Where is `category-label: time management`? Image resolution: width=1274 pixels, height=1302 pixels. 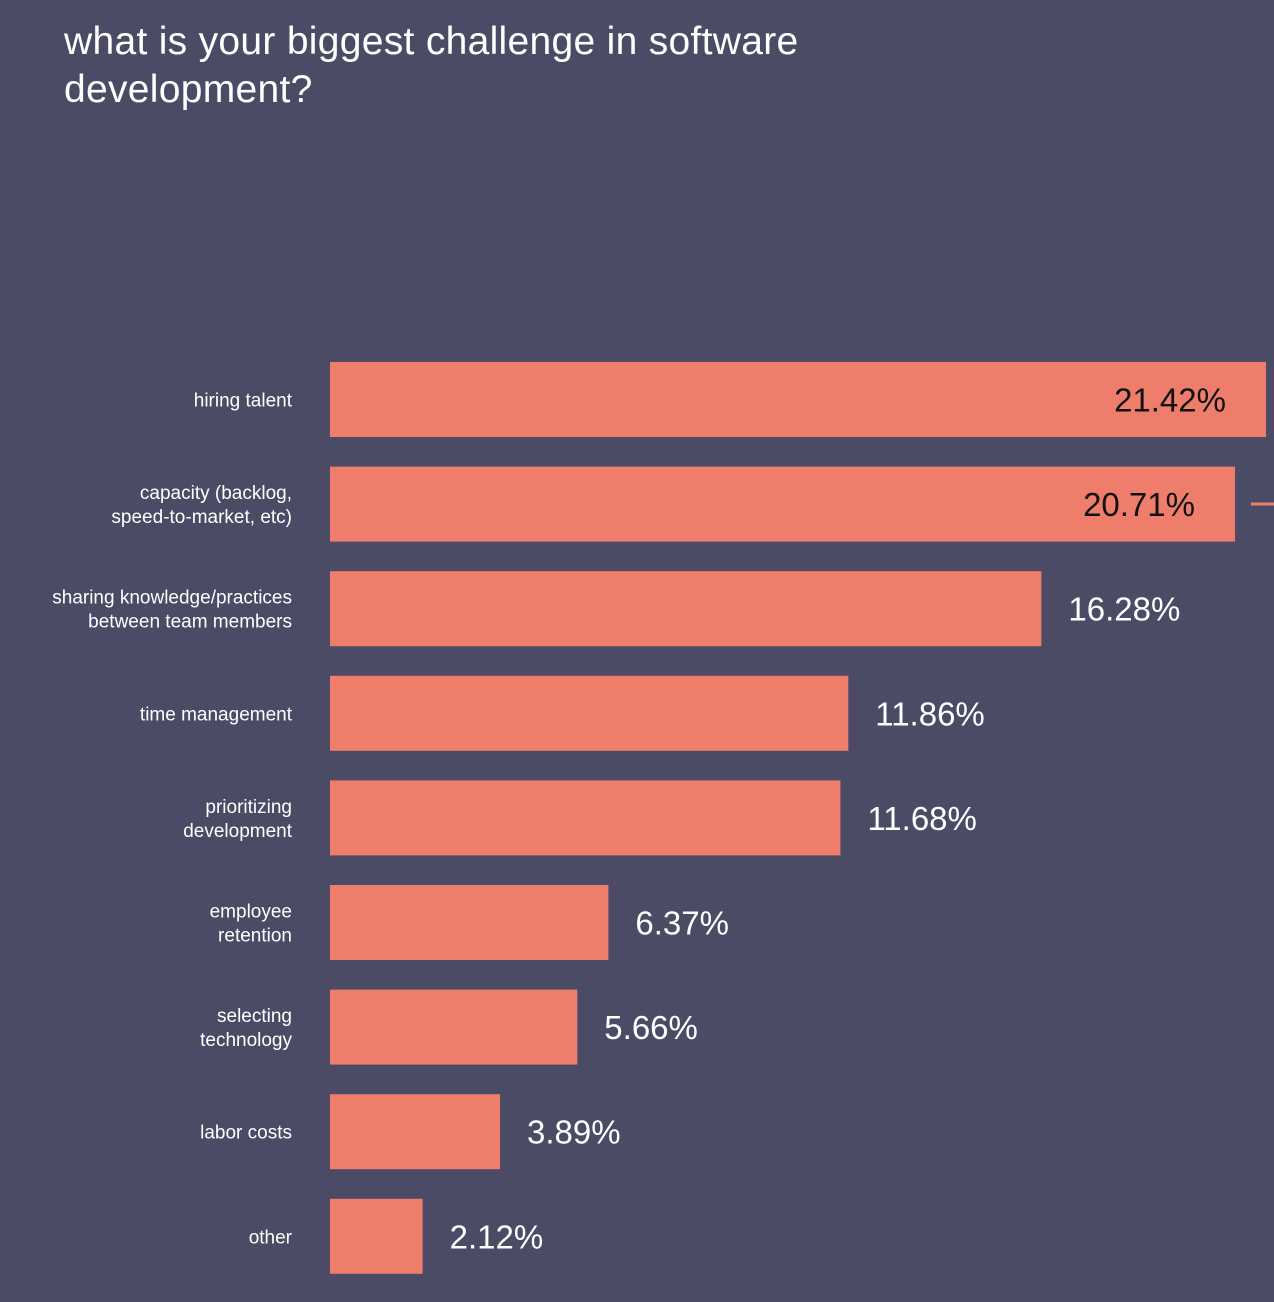 category-label: time management is located at coordinates (216, 714).